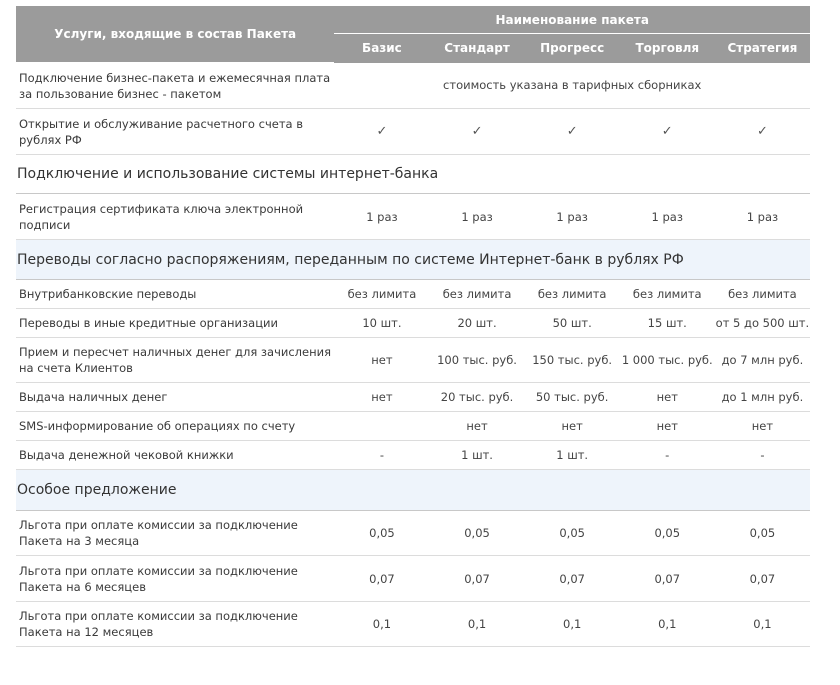 This screenshot has height=685, width=840. Describe the element at coordinates (382, 323) in the screenshot. I see `cell-value: 10 шт.` at that location.